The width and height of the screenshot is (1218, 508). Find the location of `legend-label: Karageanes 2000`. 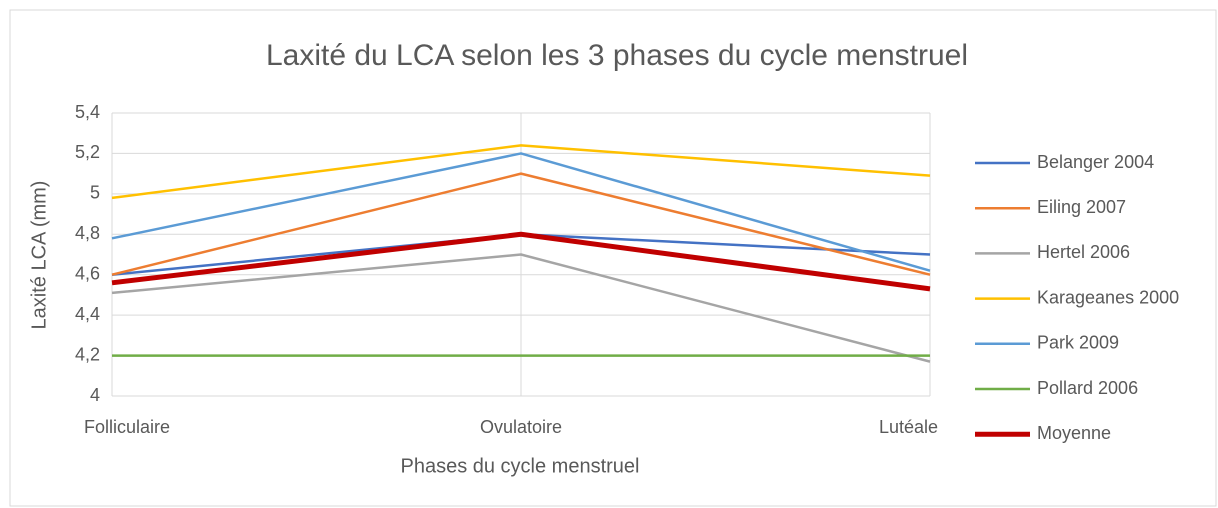

legend-label: Karageanes 2000 is located at coordinates (1108, 297).